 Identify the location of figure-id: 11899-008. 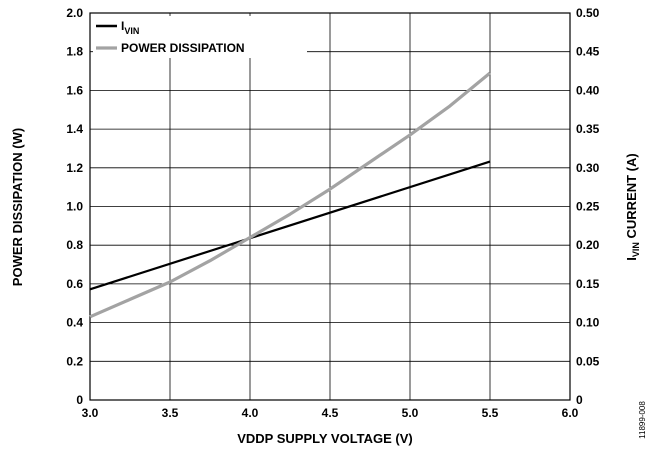
(642, 420).